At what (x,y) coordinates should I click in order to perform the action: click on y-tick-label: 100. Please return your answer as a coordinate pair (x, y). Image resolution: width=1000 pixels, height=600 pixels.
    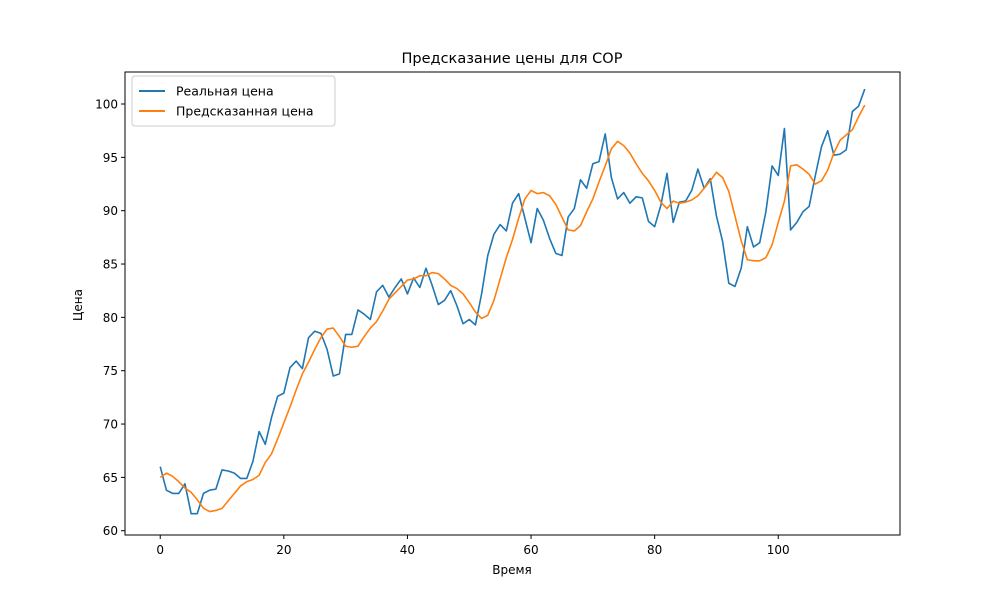
    Looking at the image, I should click on (106, 105).